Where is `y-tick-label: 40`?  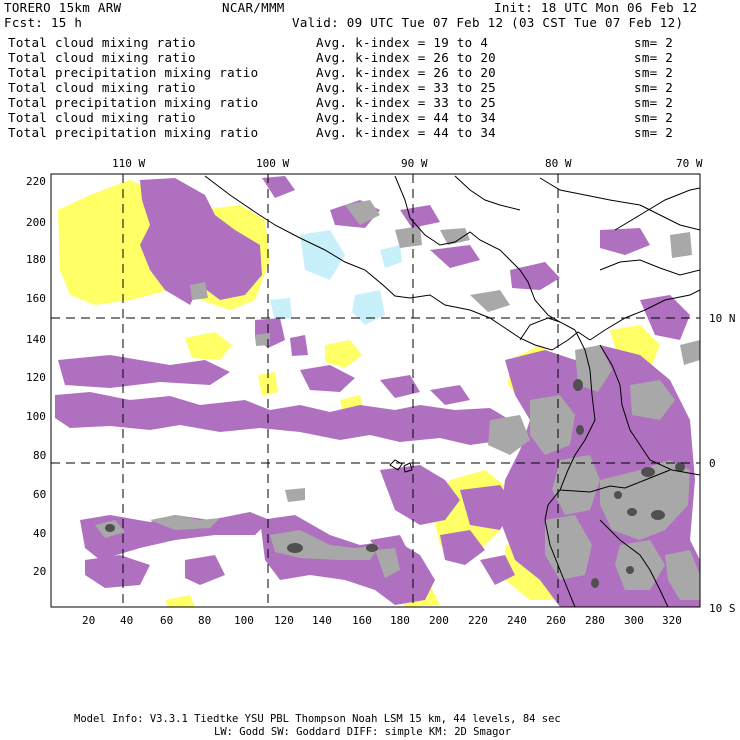
y-tick-label: 40 is located at coordinates (39, 533).